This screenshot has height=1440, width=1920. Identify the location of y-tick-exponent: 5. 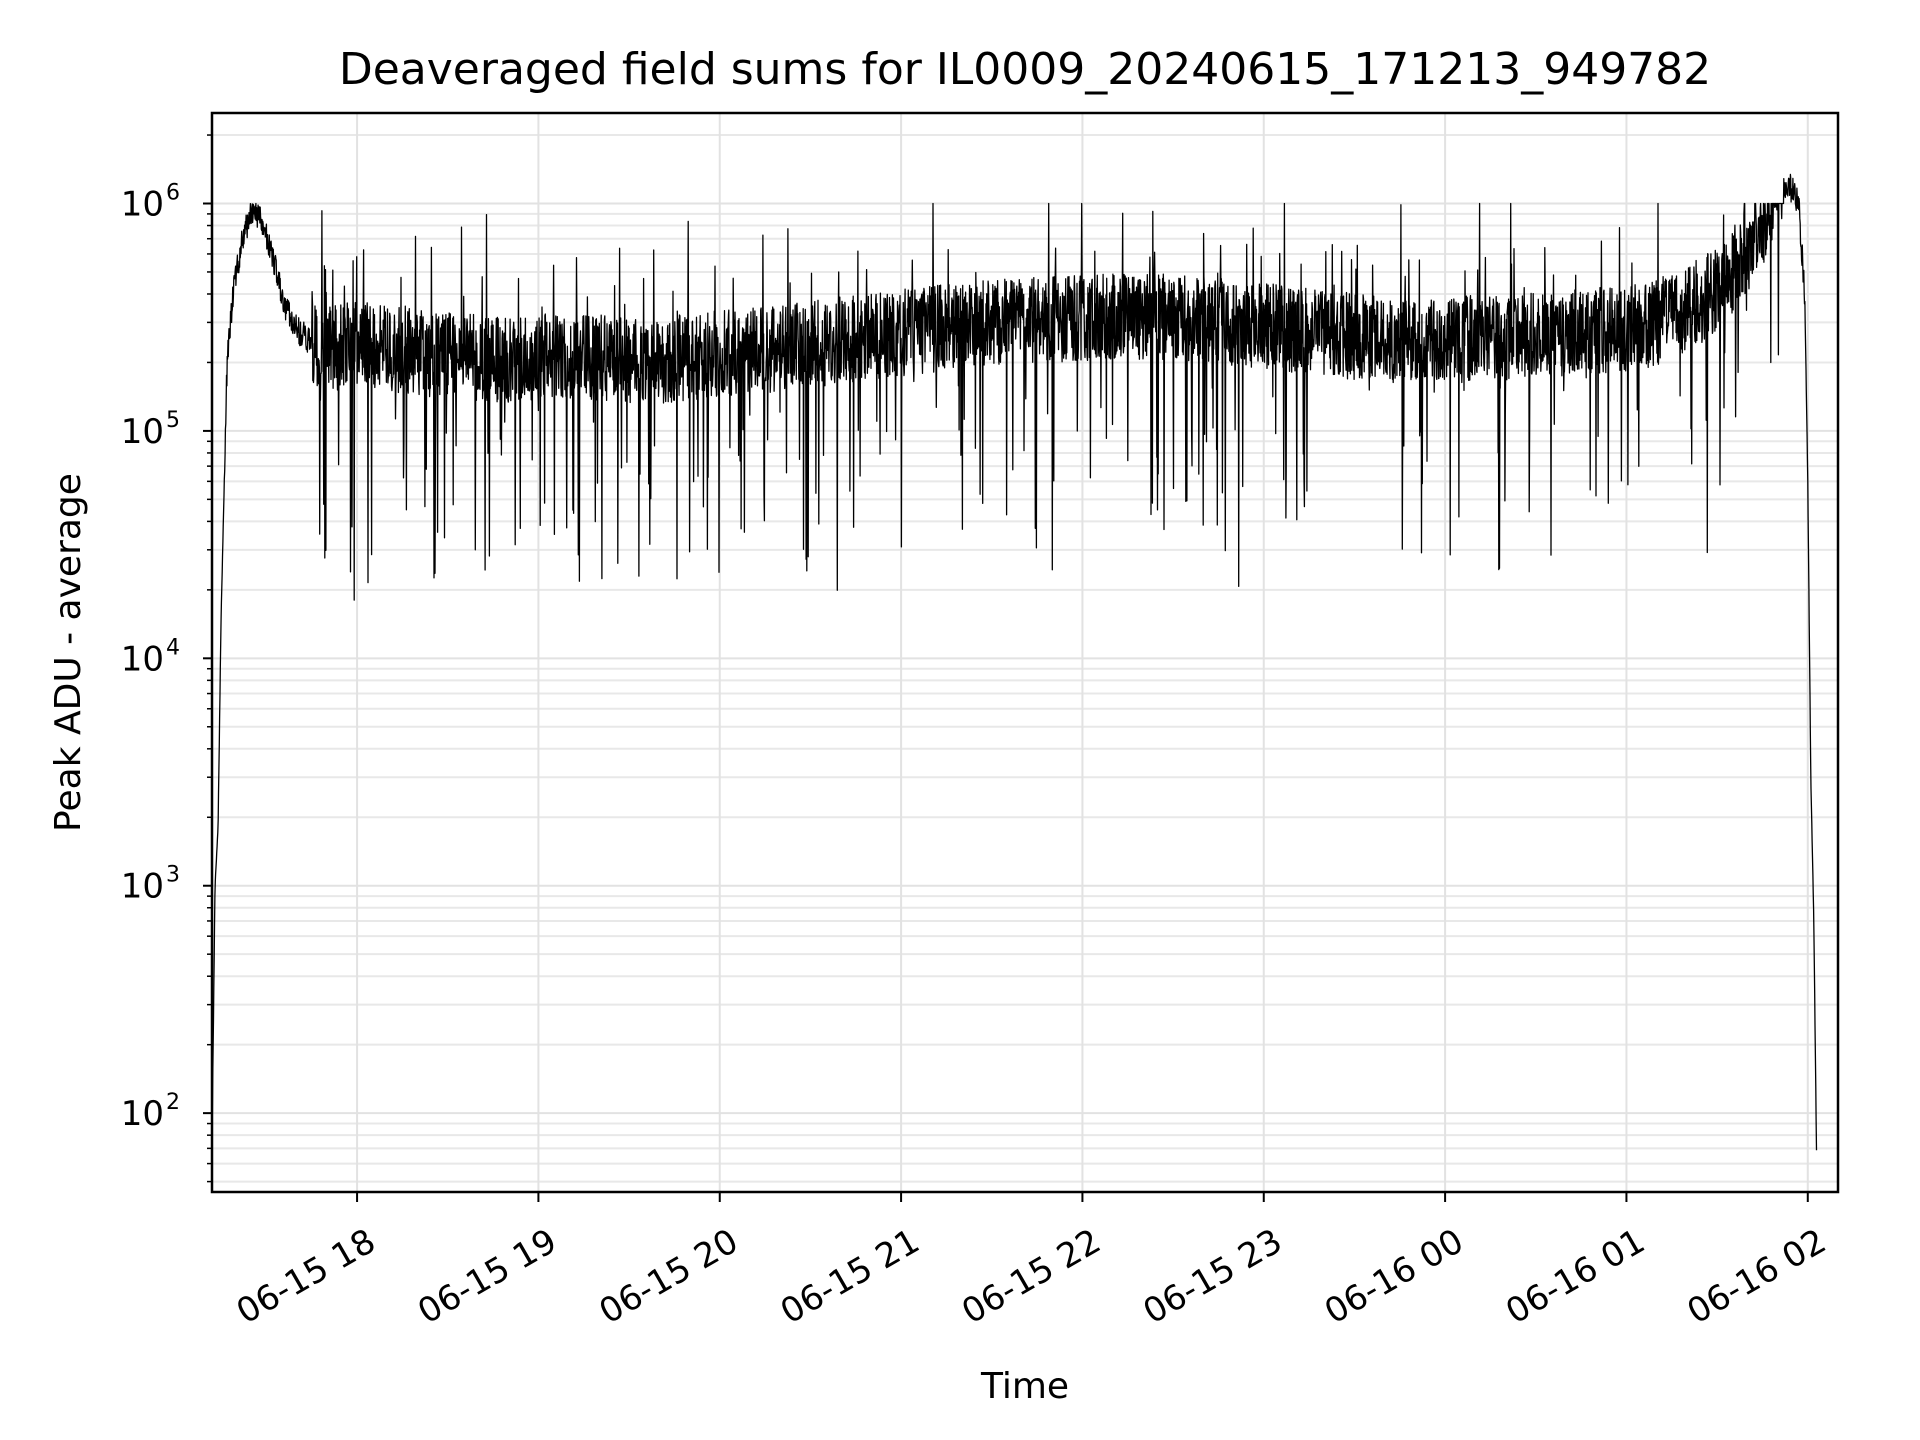
(173, 420).